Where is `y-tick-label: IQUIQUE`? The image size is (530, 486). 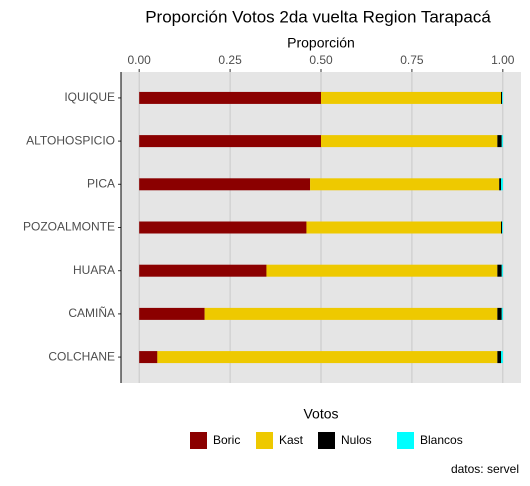
y-tick-label: IQUIQUE is located at coordinates (89, 97).